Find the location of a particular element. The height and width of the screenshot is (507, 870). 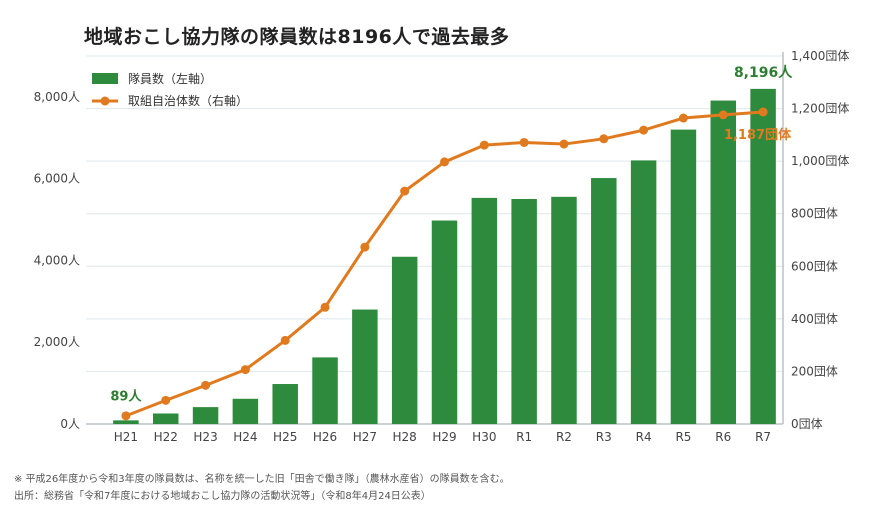

x-tick-label: R5 is located at coordinates (683, 437).